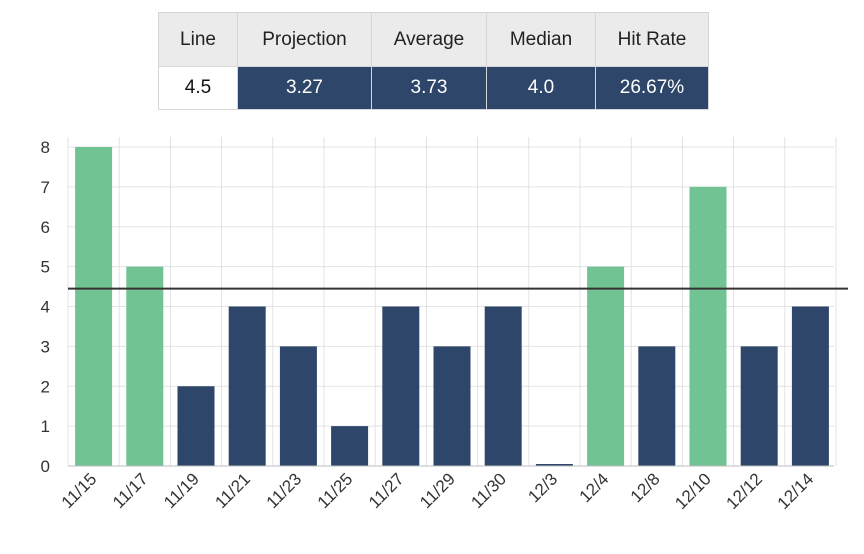 The width and height of the screenshot is (864, 554). I want to click on x-tick-label: 11/15, so click(79, 490).